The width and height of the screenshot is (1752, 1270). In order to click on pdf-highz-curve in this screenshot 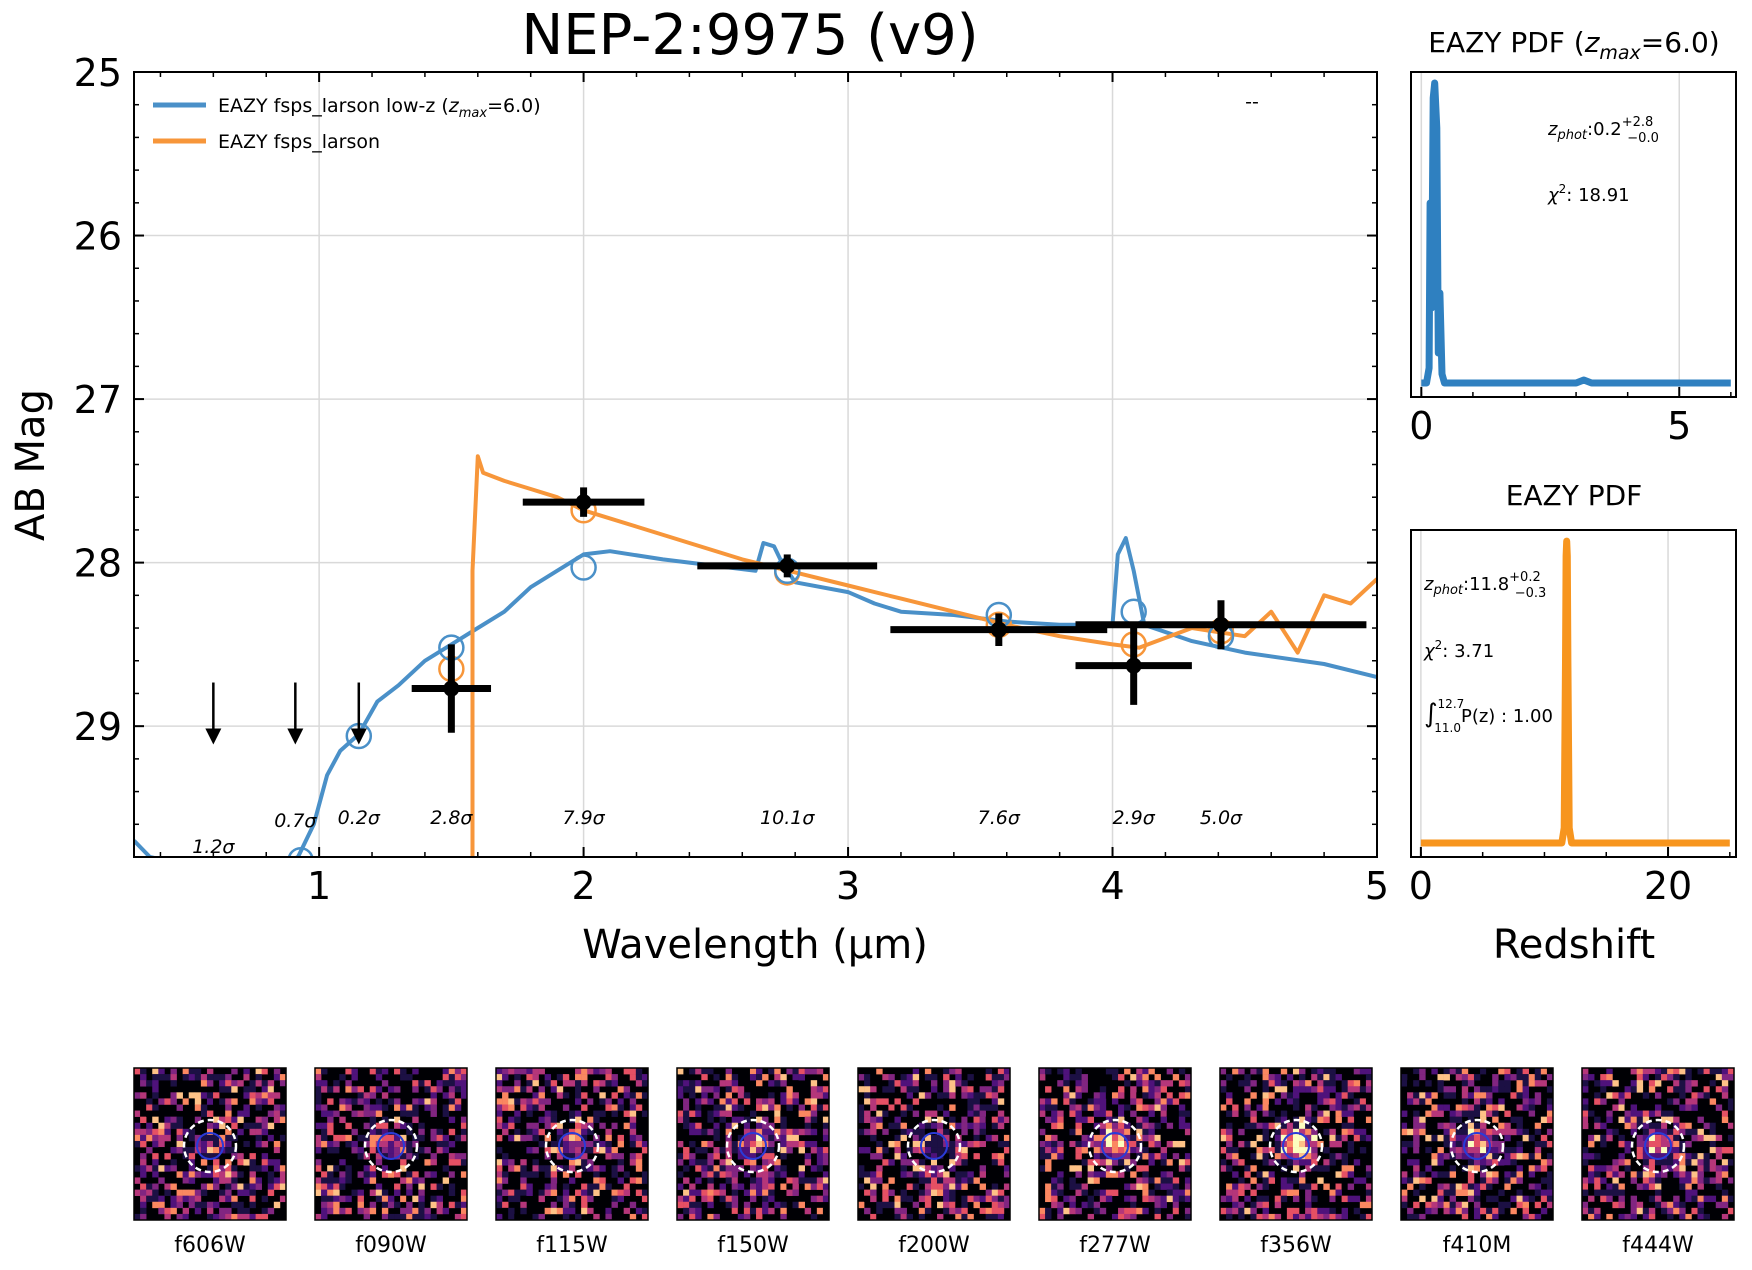, I will do `click(1575, 692)`.